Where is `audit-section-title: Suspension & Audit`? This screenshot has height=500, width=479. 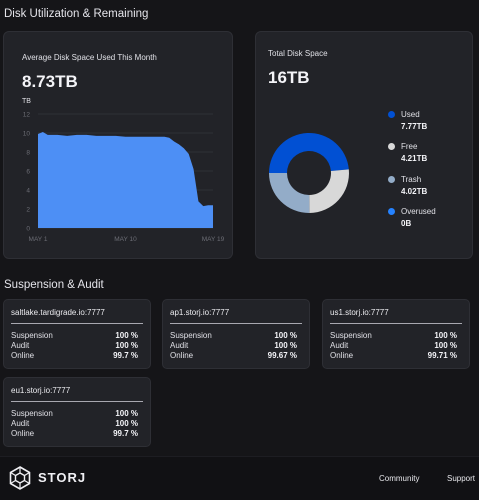
audit-section-title: Suspension & Audit is located at coordinates (54, 285).